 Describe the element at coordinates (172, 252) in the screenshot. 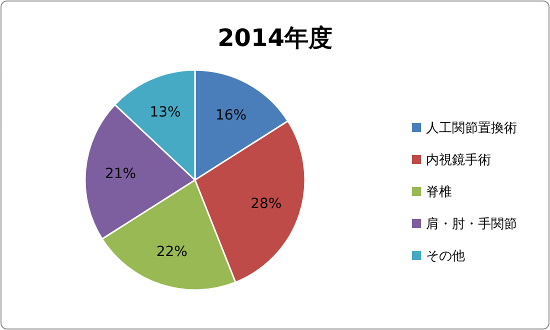

I see `data-label: 22%` at that location.